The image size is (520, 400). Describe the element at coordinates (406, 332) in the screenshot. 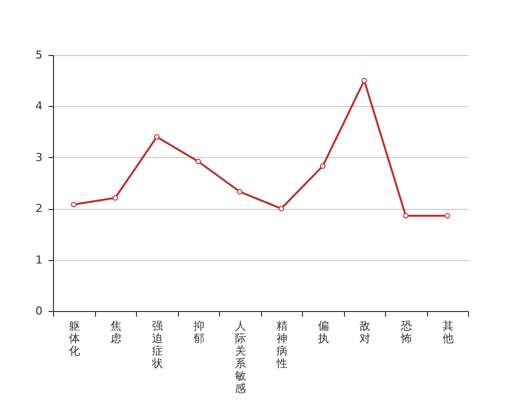

I see `x-tick-label: 恐怖` at that location.